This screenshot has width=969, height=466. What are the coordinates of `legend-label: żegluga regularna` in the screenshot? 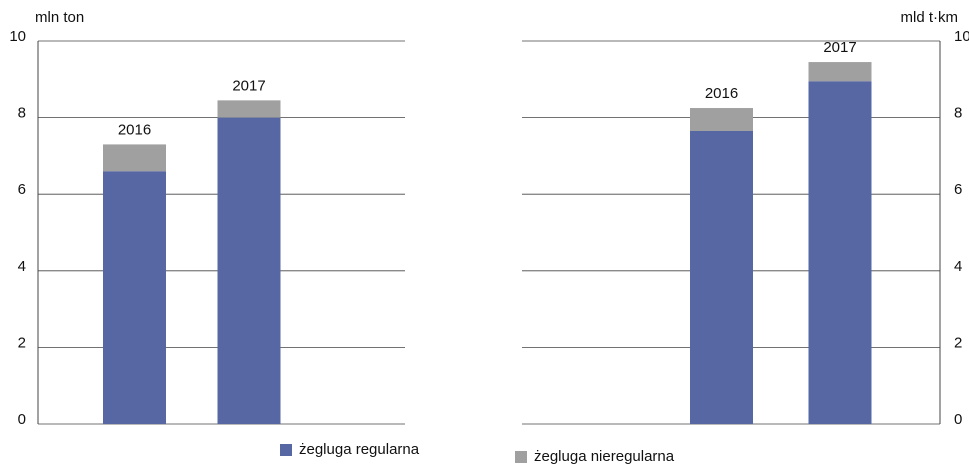 It's located at (359, 449).